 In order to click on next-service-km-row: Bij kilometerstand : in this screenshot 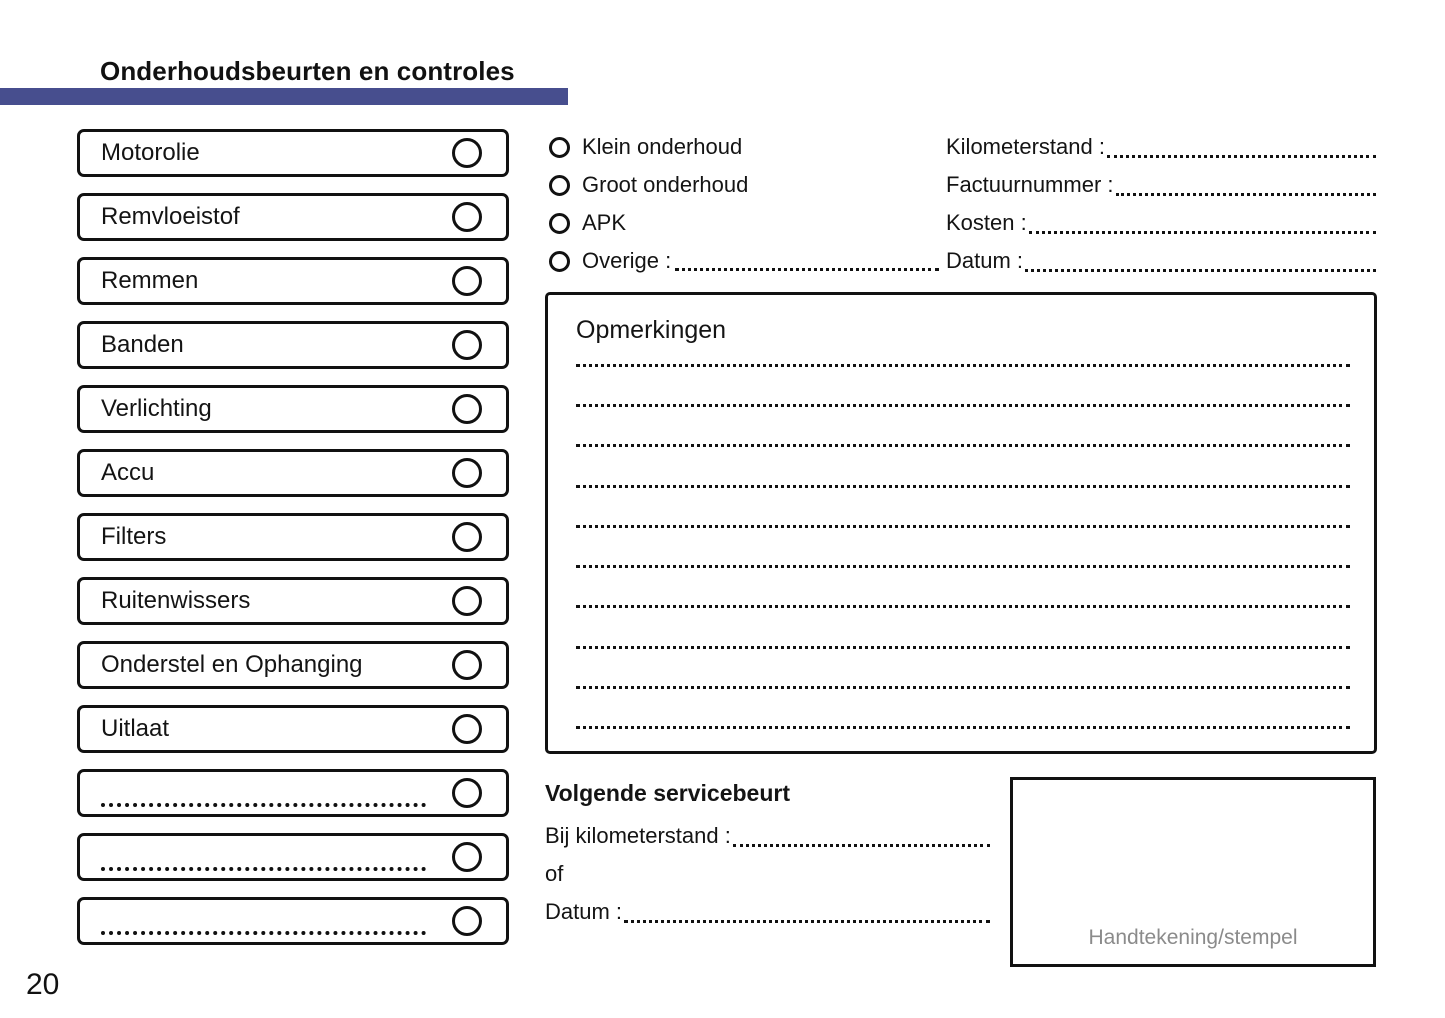, I will do `click(767, 836)`.